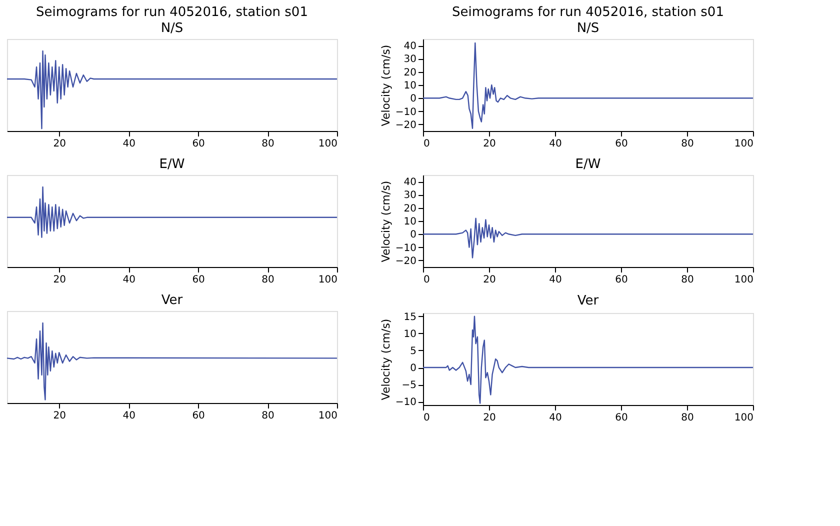 The image size is (840, 526). I want to click on y-tick-label: 15, so click(410, 317).